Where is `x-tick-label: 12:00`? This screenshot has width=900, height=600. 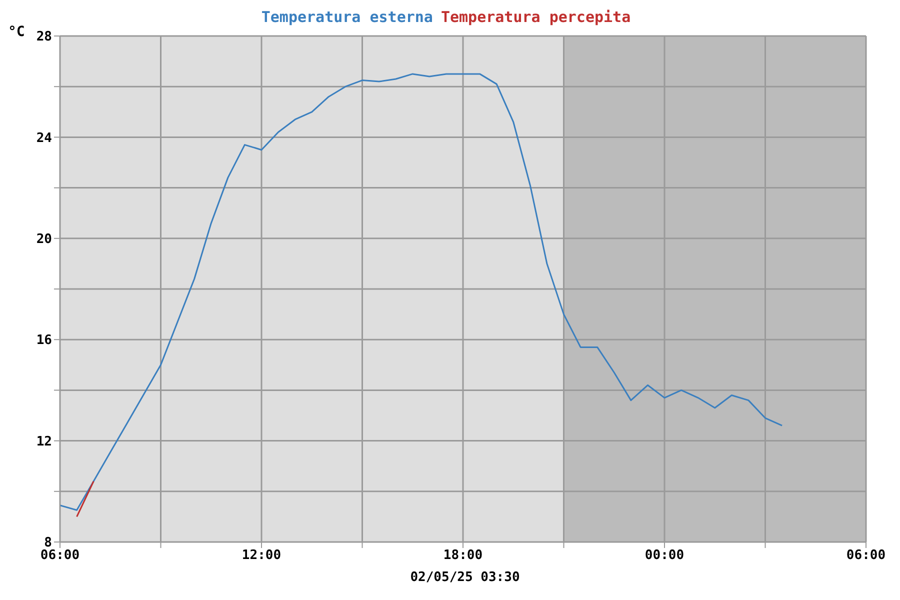
x-tick-label: 12:00 is located at coordinates (262, 556).